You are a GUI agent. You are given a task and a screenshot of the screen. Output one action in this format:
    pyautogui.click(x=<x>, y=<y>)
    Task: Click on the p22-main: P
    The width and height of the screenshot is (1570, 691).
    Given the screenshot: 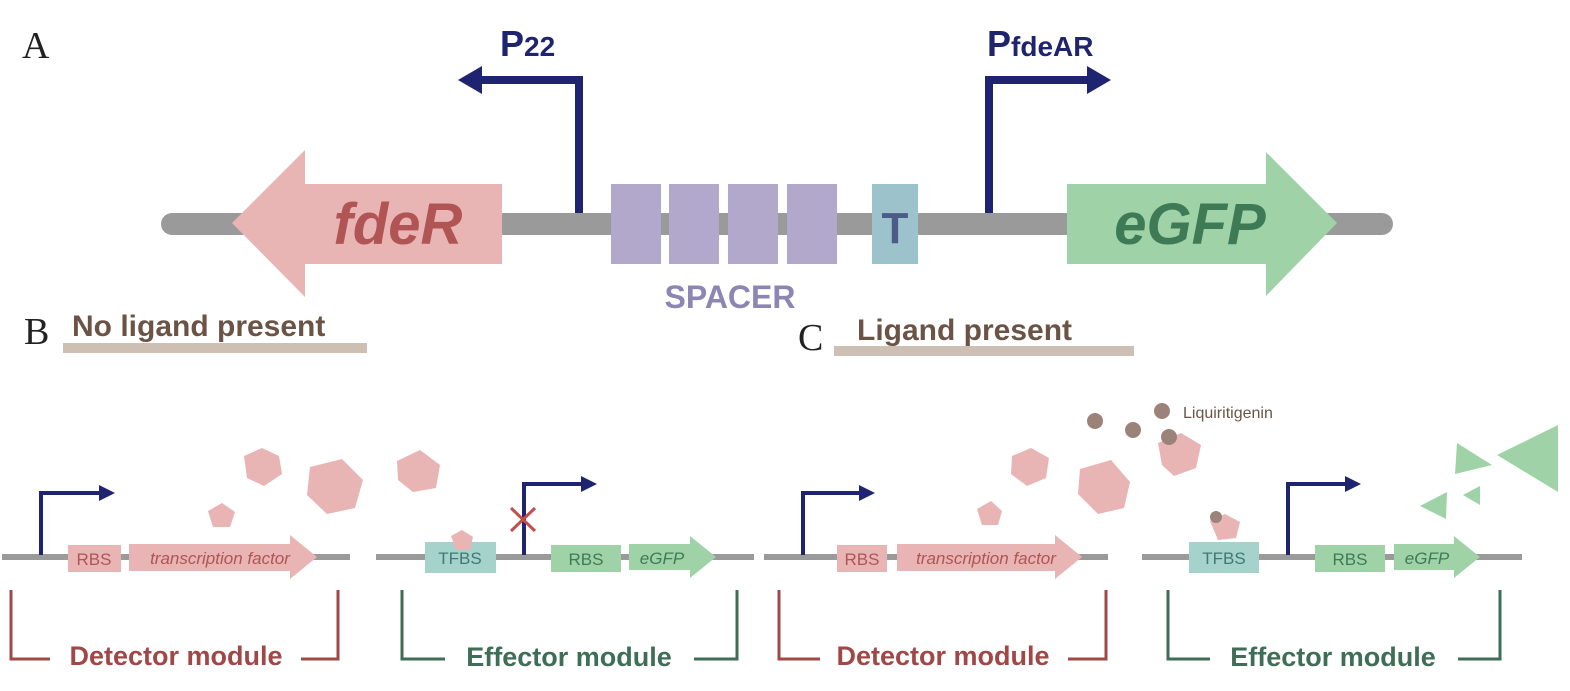 What is the action you would take?
    pyautogui.click(x=512, y=43)
    